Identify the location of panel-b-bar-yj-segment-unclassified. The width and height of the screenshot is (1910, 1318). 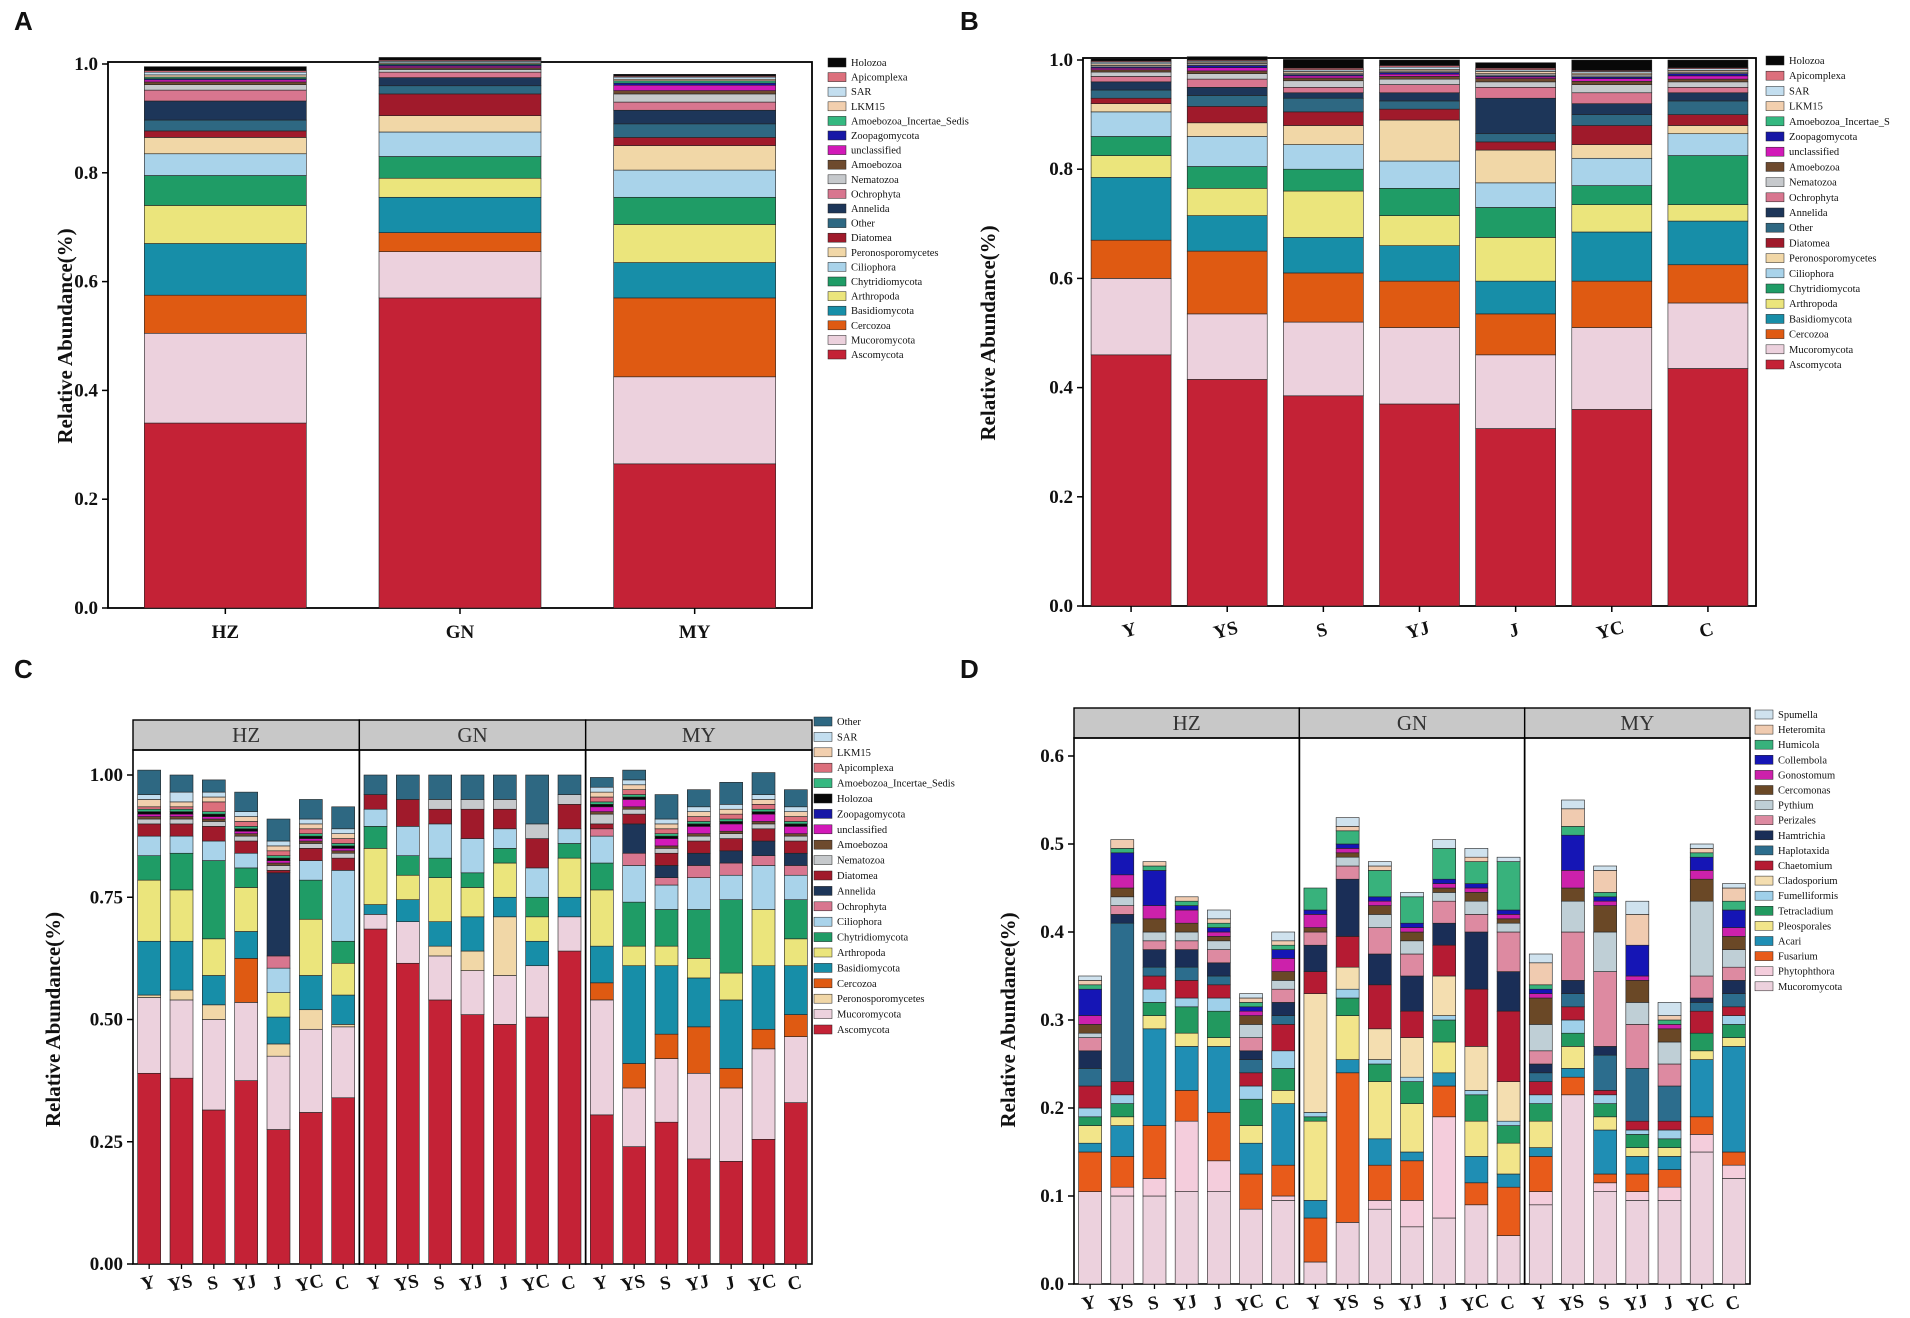
(1419, 75).